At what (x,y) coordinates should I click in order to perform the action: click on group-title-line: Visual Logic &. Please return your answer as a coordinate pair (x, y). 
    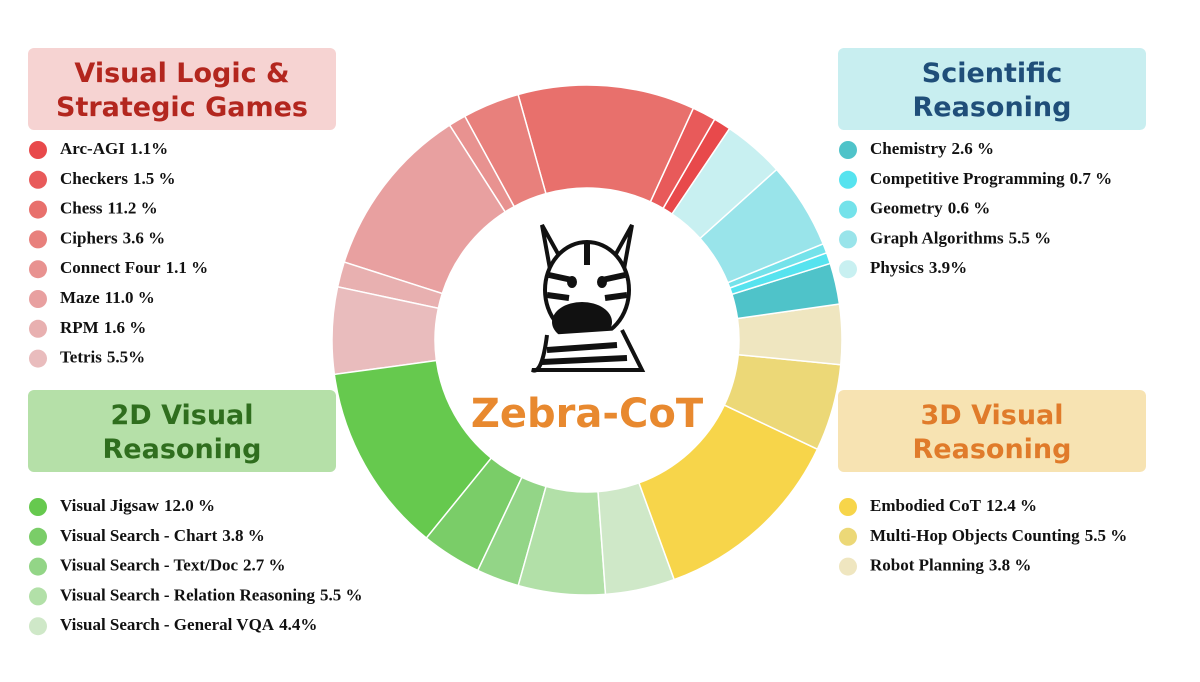
    Looking at the image, I should click on (181, 73).